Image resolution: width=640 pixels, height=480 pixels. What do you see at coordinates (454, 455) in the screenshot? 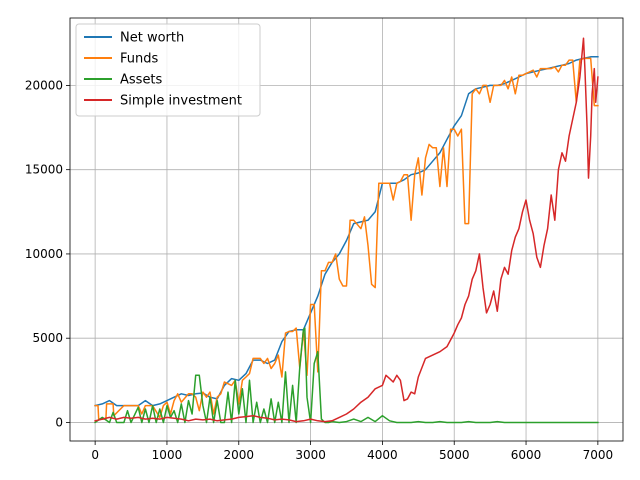
I see `x-tick-label: 5000` at bounding box center [454, 455].